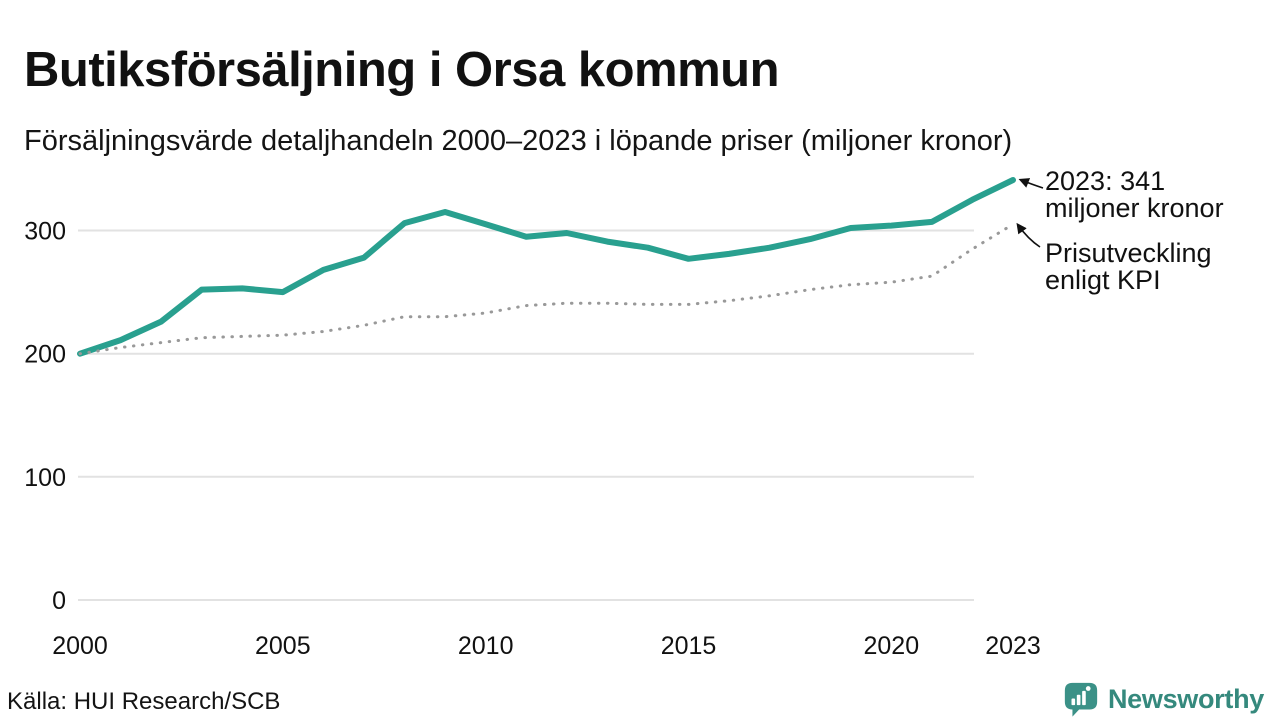 The image size is (1280, 720). What do you see at coordinates (45, 232) in the screenshot?
I see `y-axis-label-300: 300` at bounding box center [45, 232].